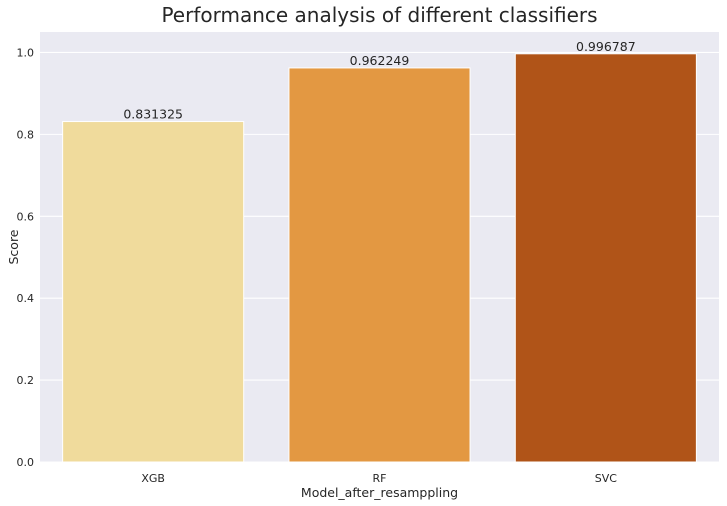  Describe the element at coordinates (380, 60) in the screenshot. I see `data-label-rf: 0.962249` at that location.